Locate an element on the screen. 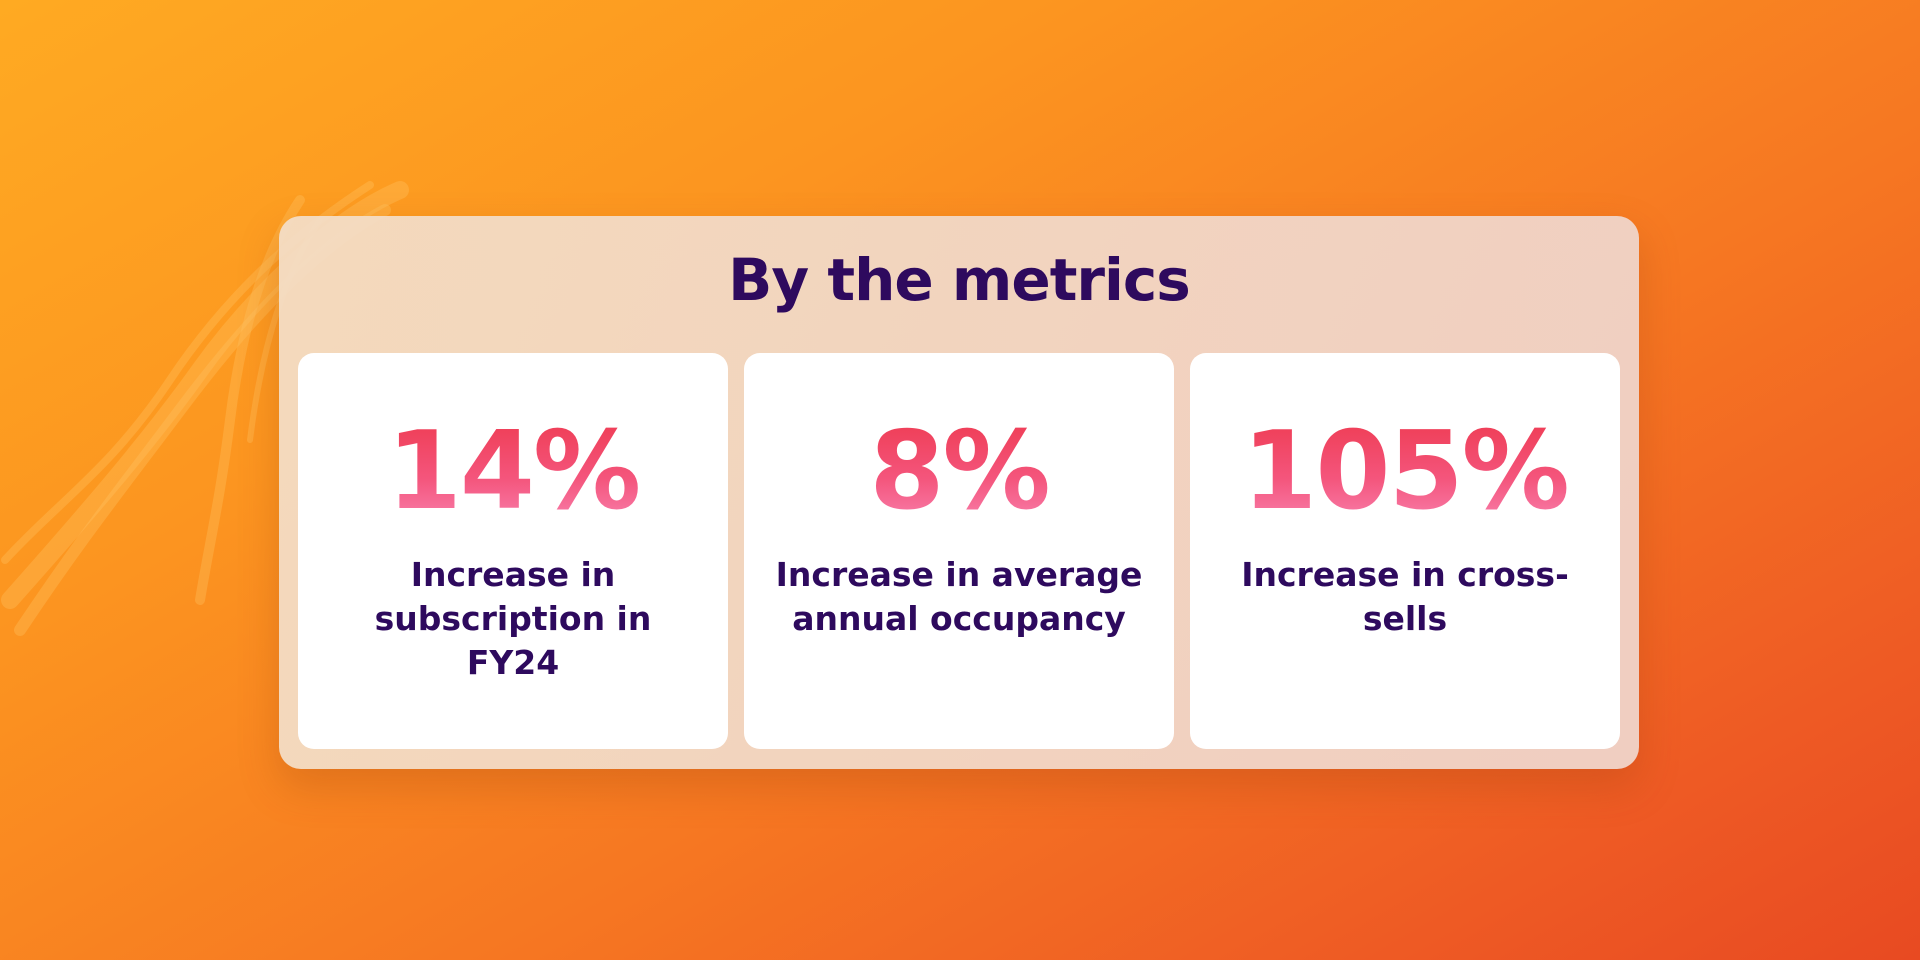 The image size is (1920, 960). metric-card: 105% Increase in cross-sells is located at coordinates (1405, 551).